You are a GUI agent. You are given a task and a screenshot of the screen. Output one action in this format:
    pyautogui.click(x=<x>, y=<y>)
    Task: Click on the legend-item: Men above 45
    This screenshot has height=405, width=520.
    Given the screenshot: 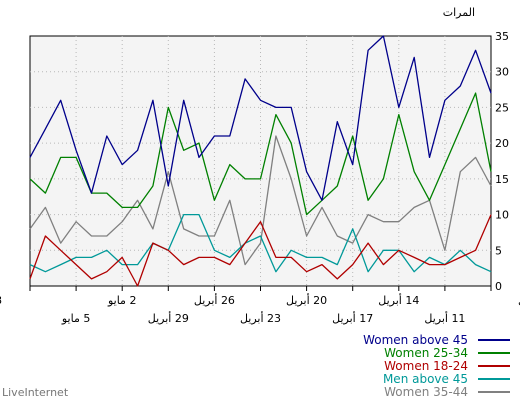 What is the action you would take?
    pyautogui.click(x=446, y=379)
    